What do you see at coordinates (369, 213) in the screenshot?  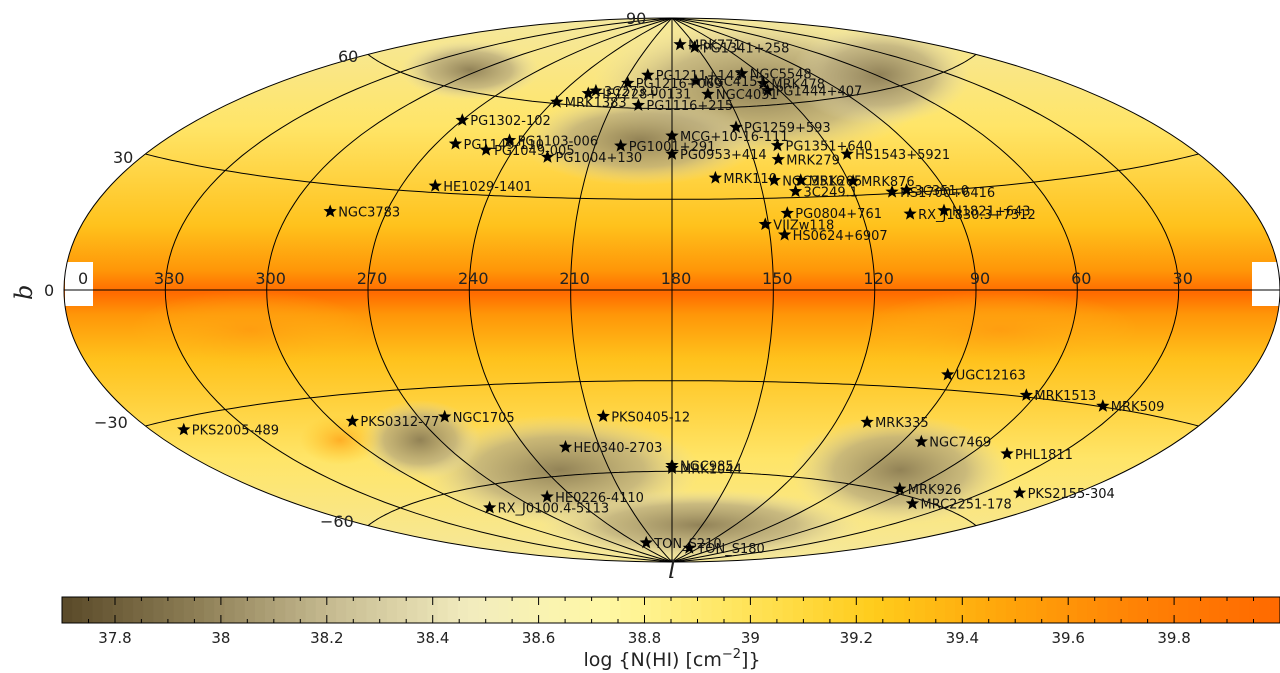 I see `target-label: NGC3783` at bounding box center [369, 213].